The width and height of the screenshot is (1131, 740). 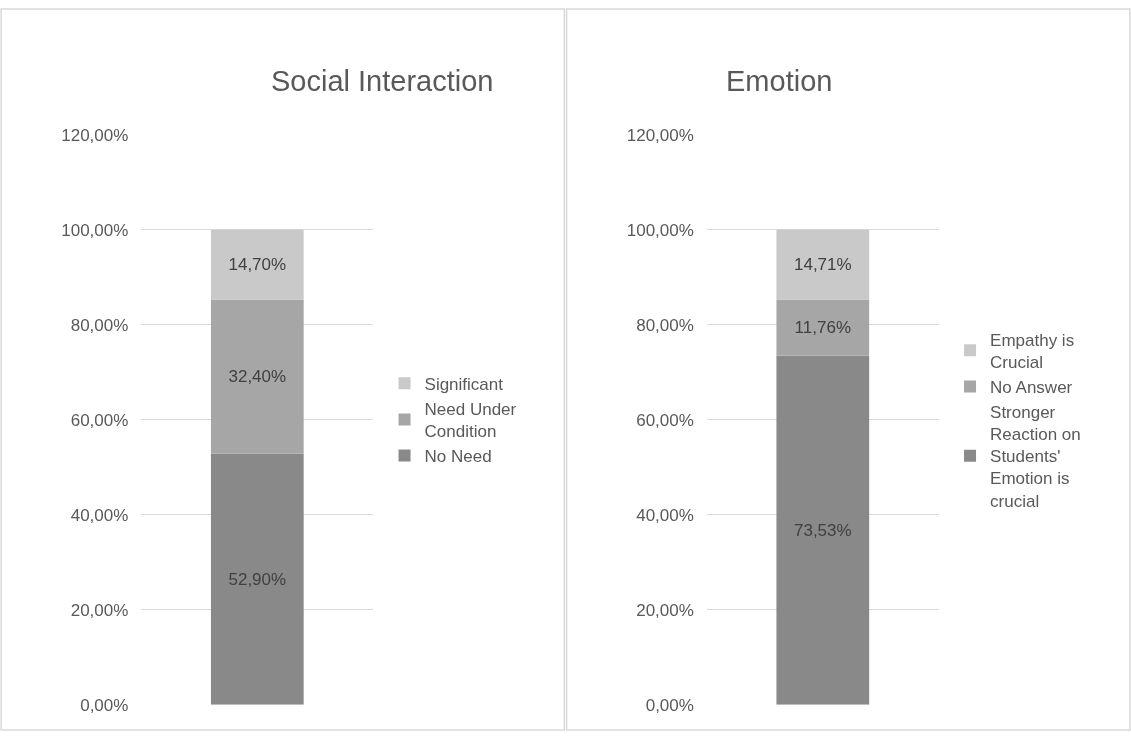 I want to click on legend-label: Empathy is Crucial, so click(x=1032, y=351).